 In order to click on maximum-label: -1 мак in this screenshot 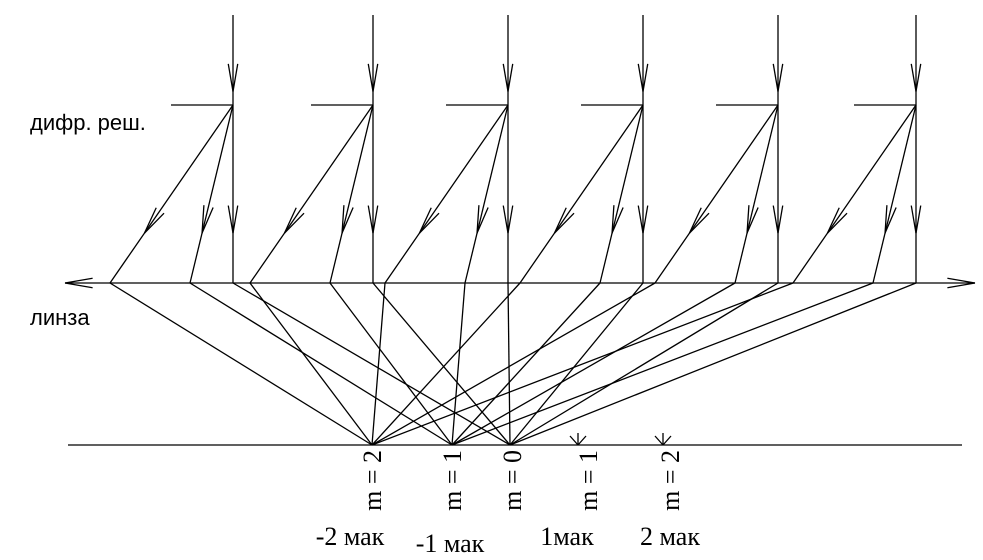, I will do `click(450, 543)`.